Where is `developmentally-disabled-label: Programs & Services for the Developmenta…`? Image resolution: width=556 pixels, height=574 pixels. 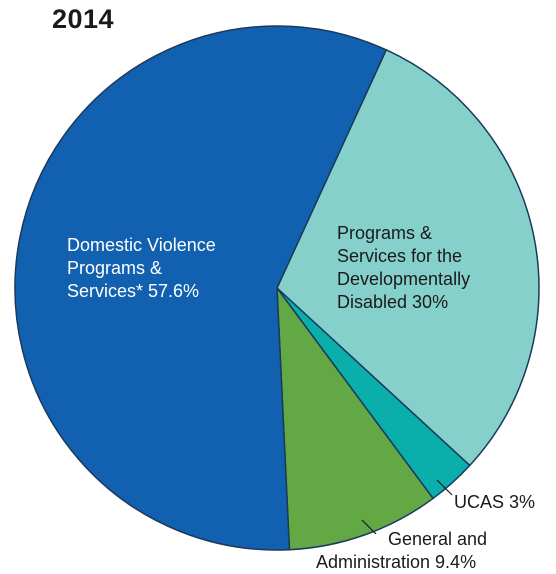 developmentally-disabled-label: Programs & Services for the Developmenta… is located at coordinates (404, 267).